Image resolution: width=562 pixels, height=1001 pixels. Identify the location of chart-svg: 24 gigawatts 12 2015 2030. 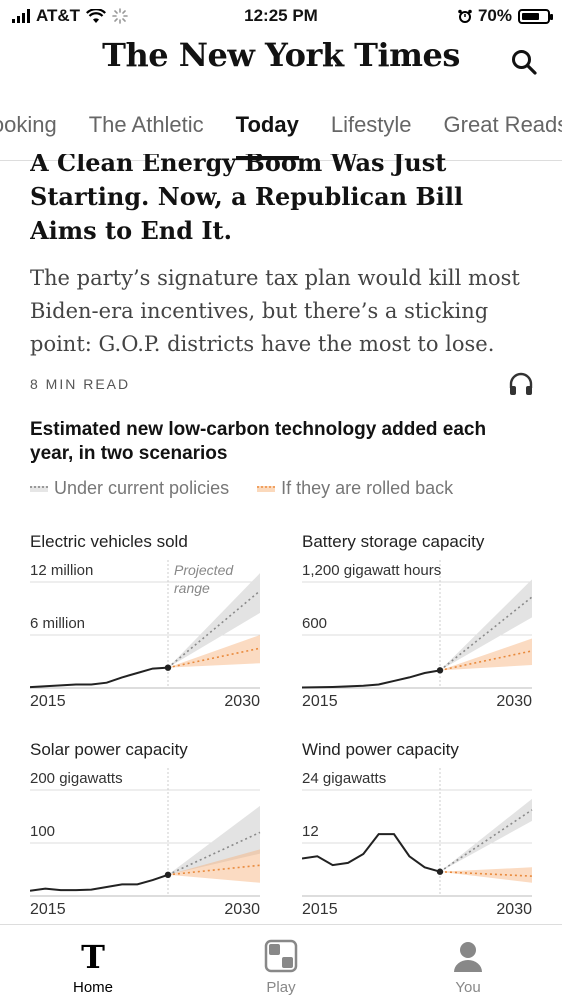
(417, 843).